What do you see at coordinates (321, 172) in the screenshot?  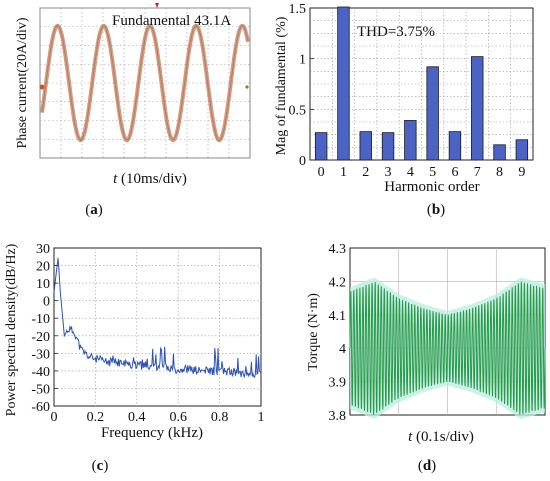 I see `panel-b-xtick-label: 0` at bounding box center [321, 172].